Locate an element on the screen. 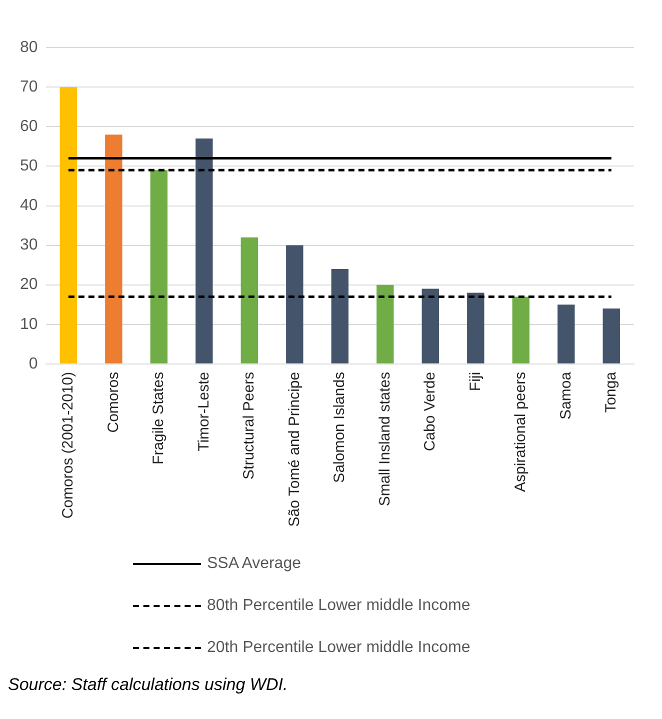 This screenshot has width=662, height=719. x-tick-label: Small Insland states is located at coordinates (385, 439).